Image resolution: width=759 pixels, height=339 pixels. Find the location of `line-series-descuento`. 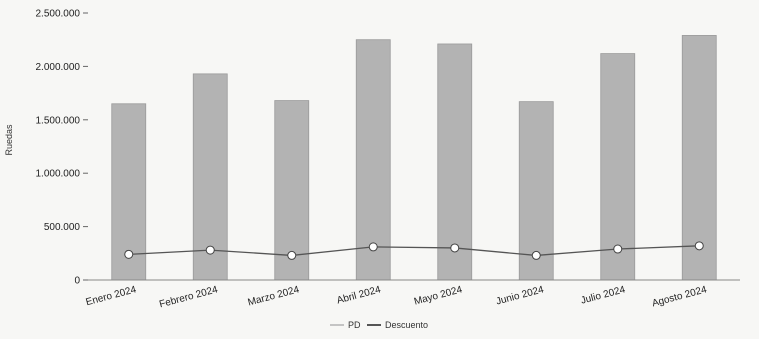

line-series-descuento is located at coordinates (414, 250).